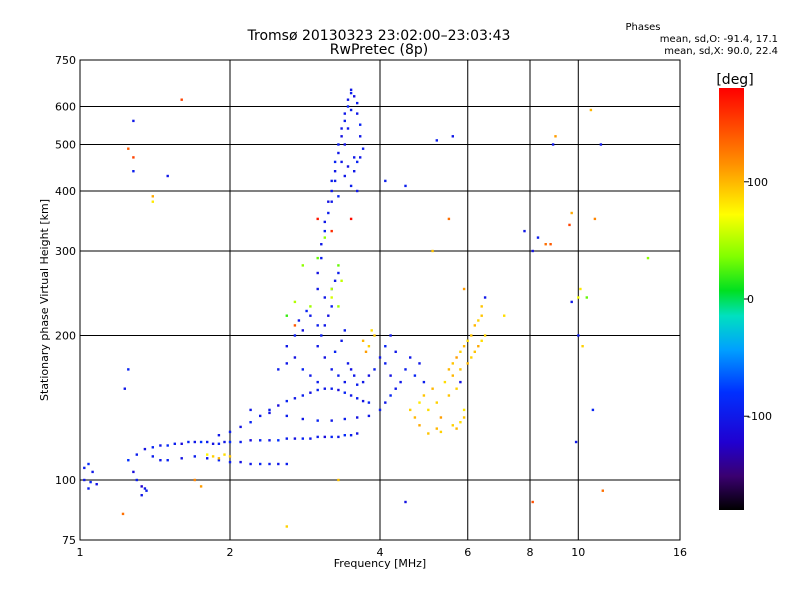 The image size is (800, 600). Describe the element at coordinates (379, 50) in the screenshot. I see `chart-subtitle: RwPretec (8p)` at that location.